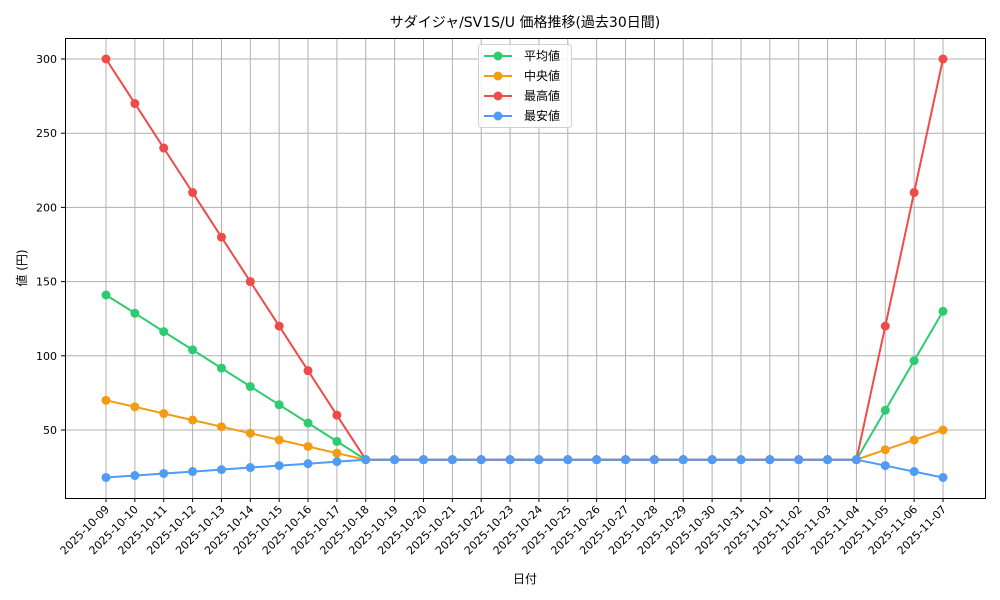  What do you see at coordinates (542, 55) in the screenshot?
I see `legend-label: 平均値` at bounding box center [542, 55].